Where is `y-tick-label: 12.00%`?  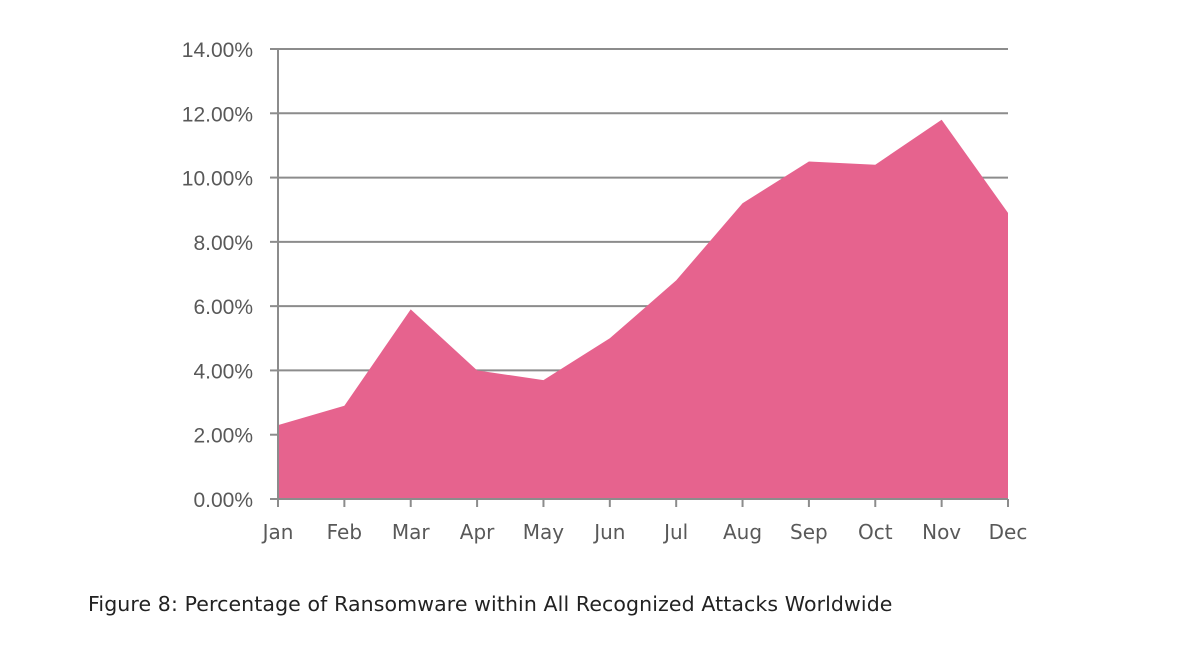 y-tick-label: 12.00% is located at coordinates (217, 114).